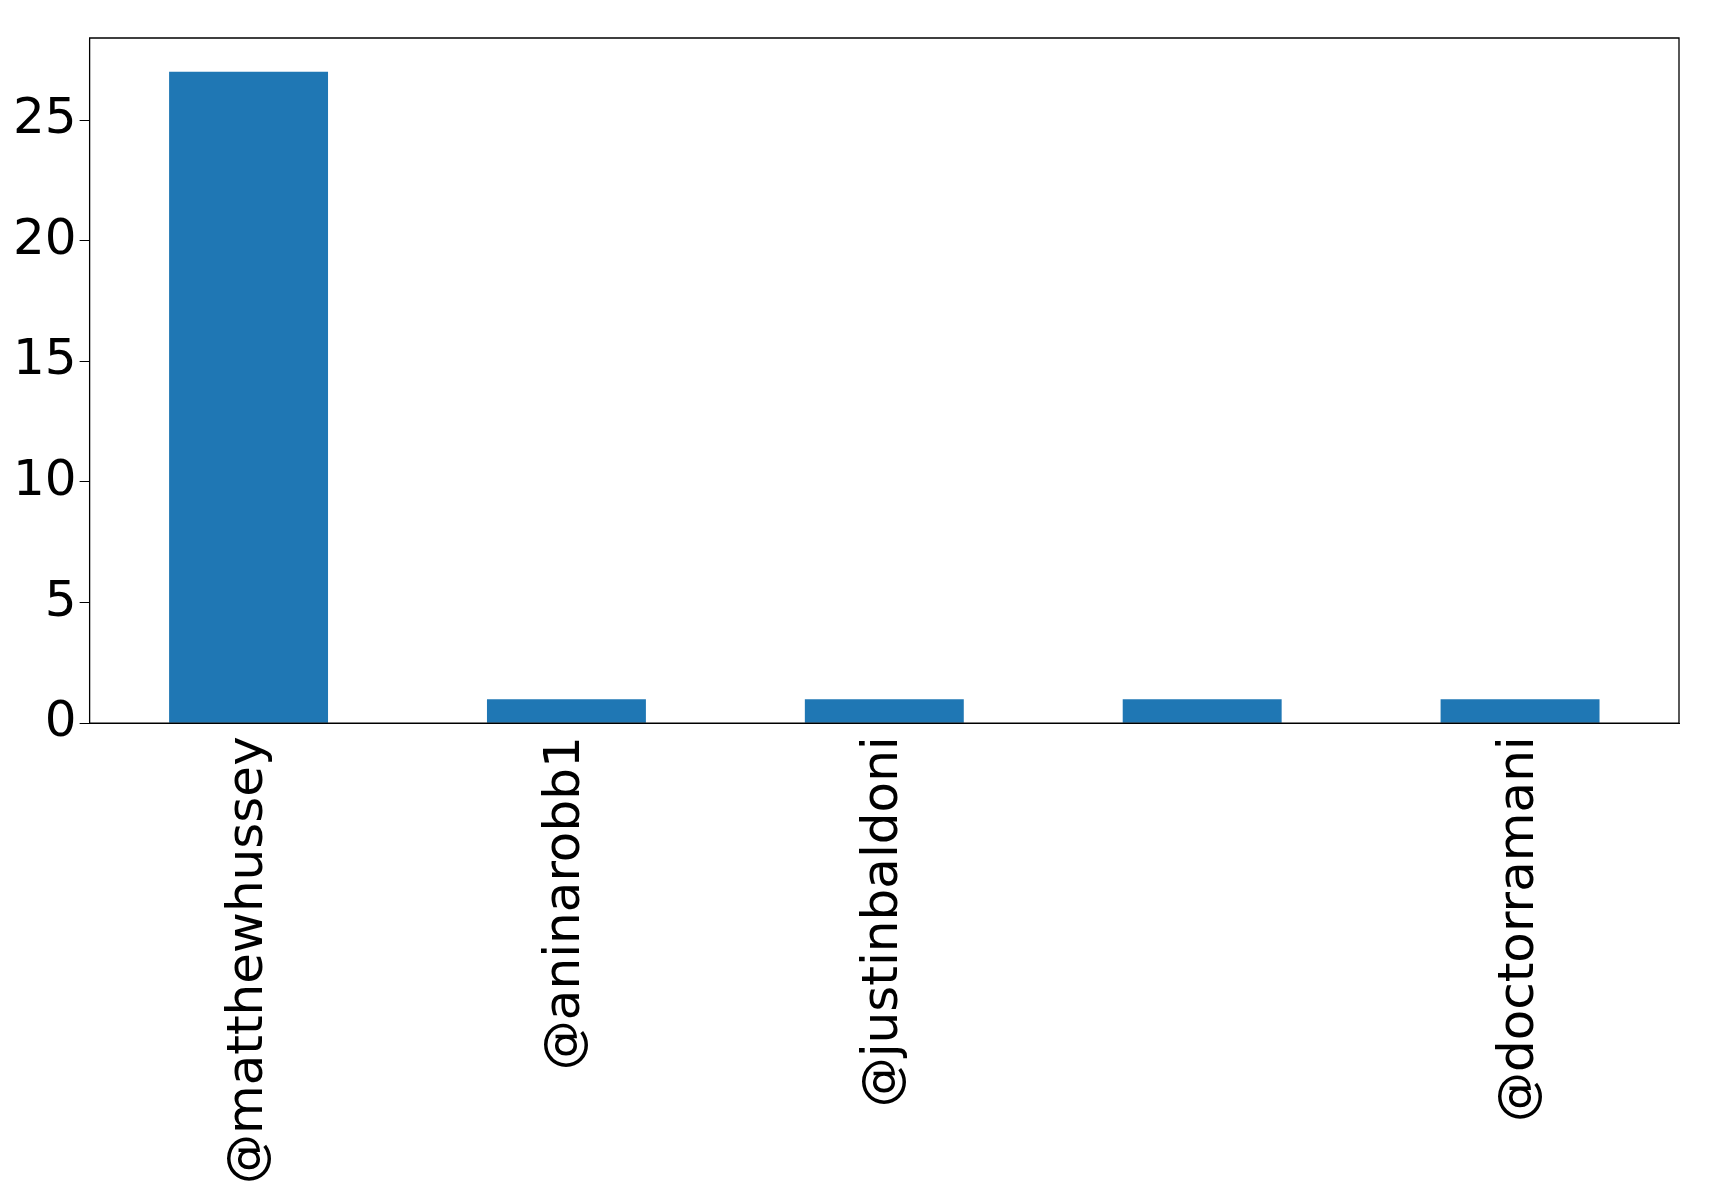 Image resolution: width=1719 pixels, height=1187 pixels. Describe the element at coordinates (1516, 929) in the screenshot. I see `x-tick-label: @doctorramani` at that location.